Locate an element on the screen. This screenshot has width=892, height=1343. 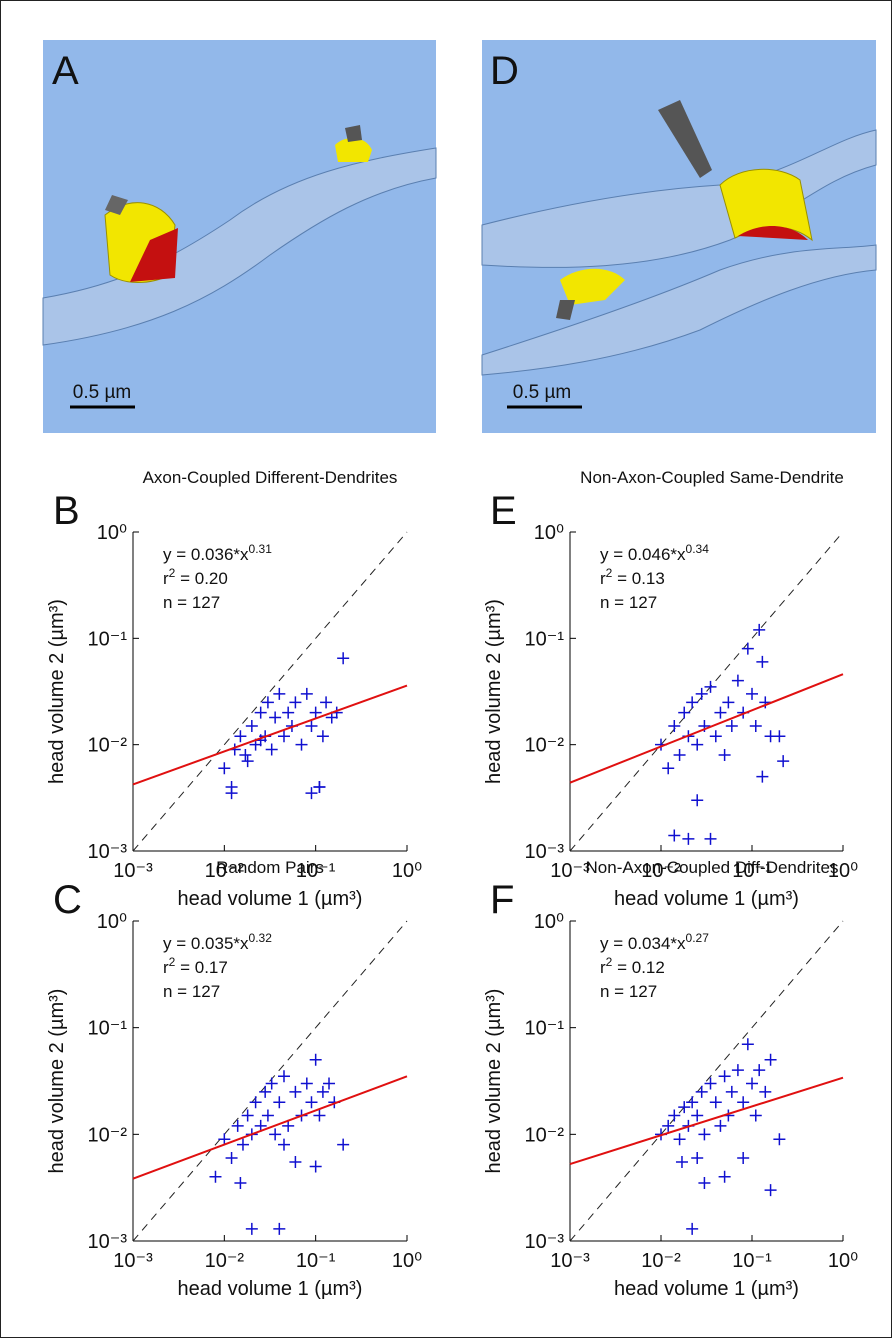
annotation-text: = 0.12 is located at coordinates (638, 967).